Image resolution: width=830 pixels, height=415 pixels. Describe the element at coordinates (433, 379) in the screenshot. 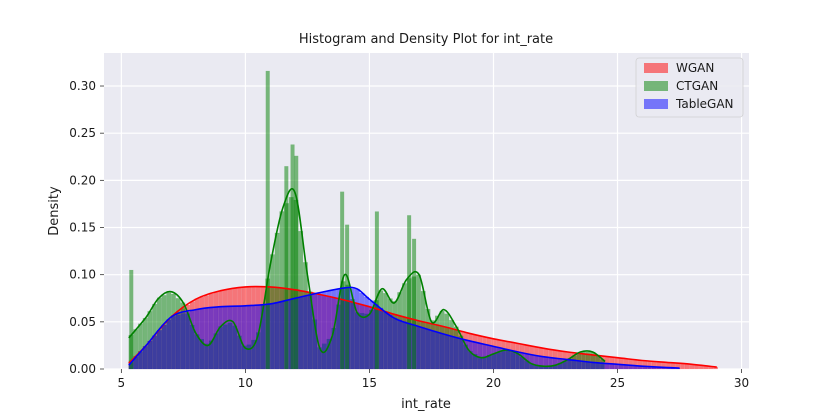

I see `x-axis: 5 10 15 20 25 30` at that location.